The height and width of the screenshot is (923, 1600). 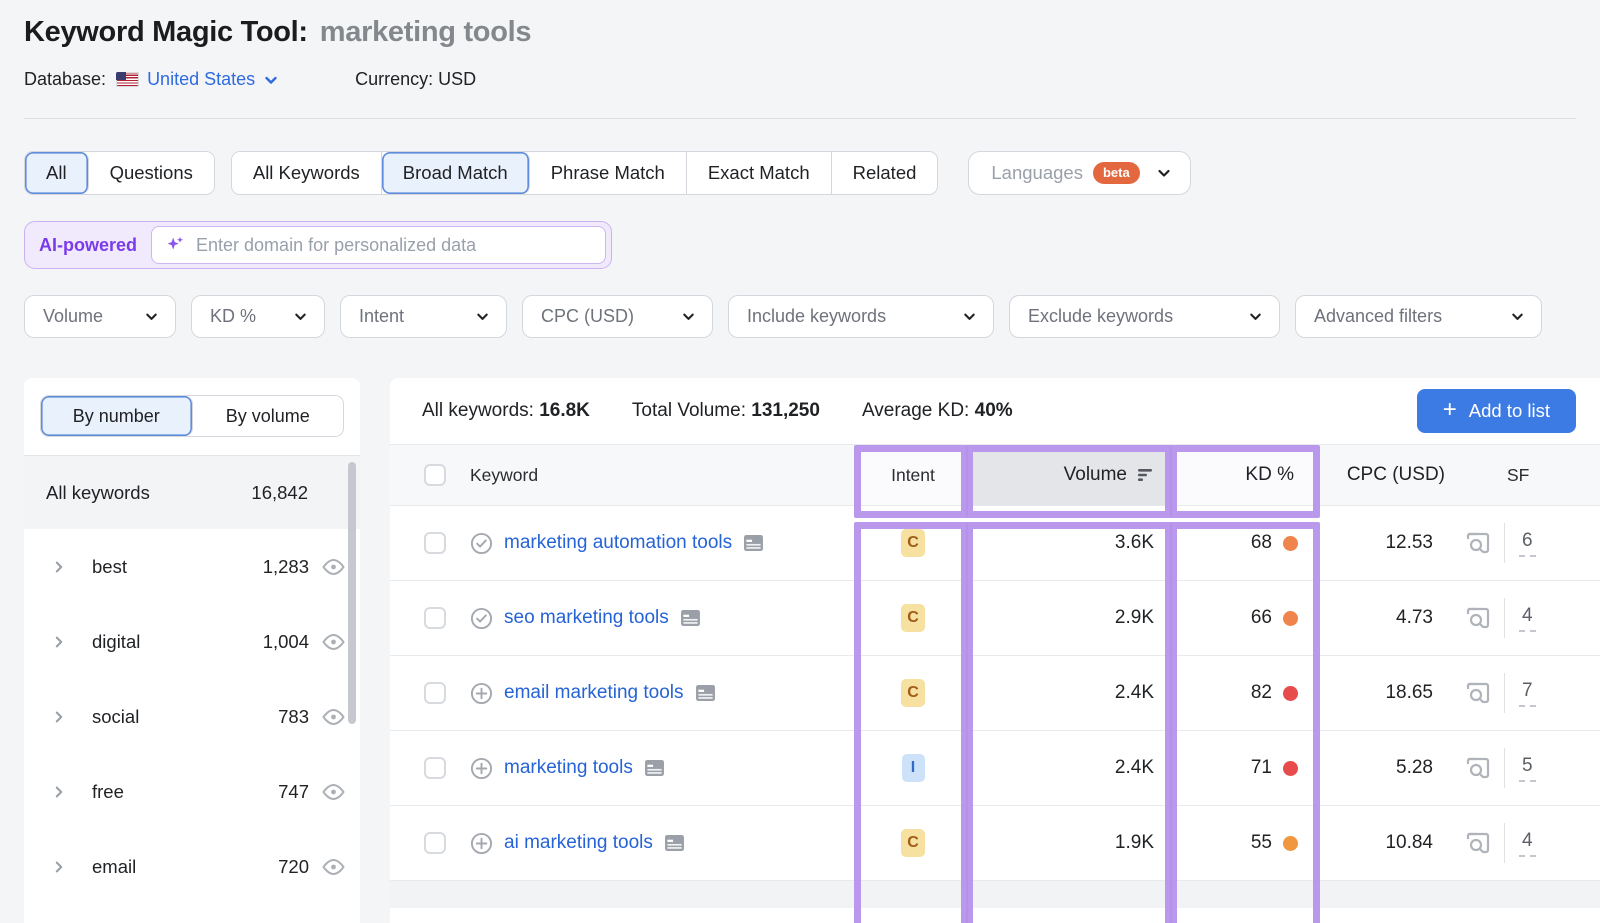 What do you see at coordinates (1527, 543) in the screenshot?
I see `sf-value: 6` at bounding box center [1527, 543].